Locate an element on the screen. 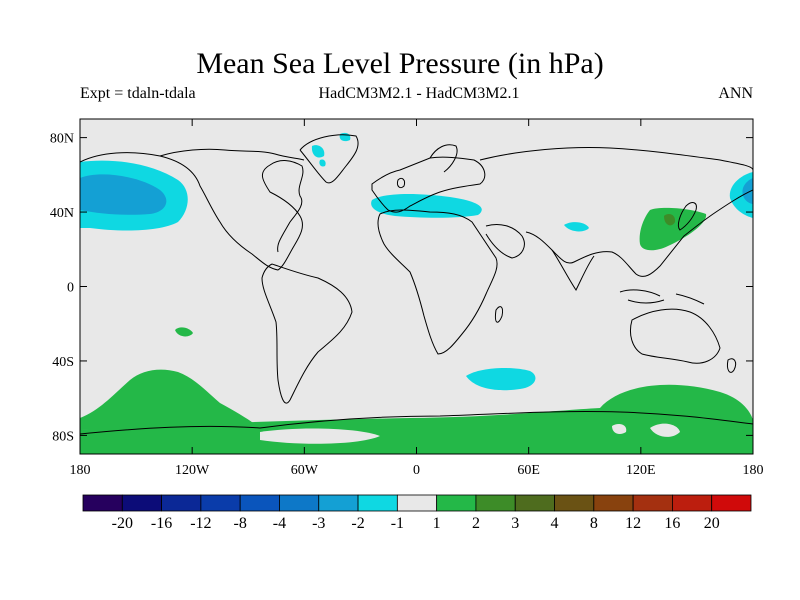 This screenshot has height=600, width=800. colorbar-label: -2 is located at coordinates (357, 523).